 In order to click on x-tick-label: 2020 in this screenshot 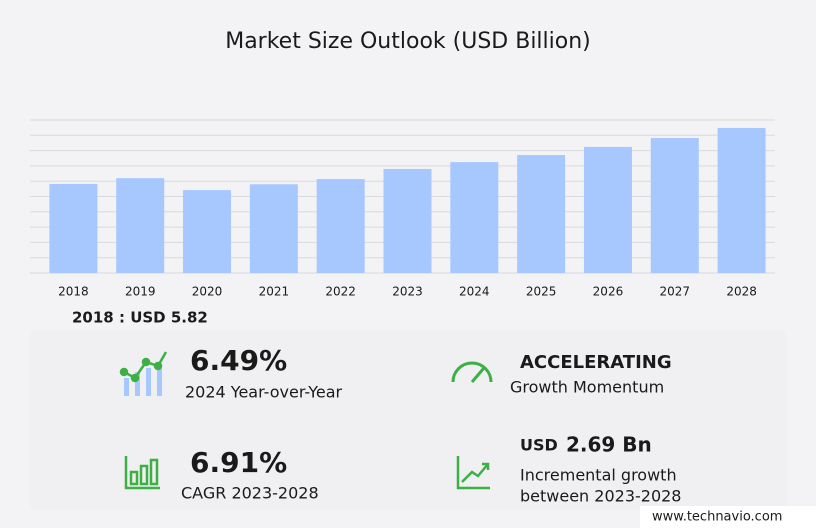, I will do `click(207, 292)`.